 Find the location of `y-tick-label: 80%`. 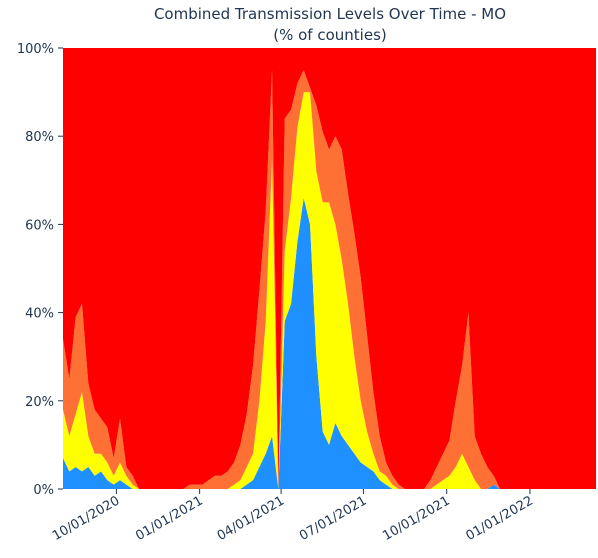

y-tick-label: 80% is located at coordinates (39, 137).